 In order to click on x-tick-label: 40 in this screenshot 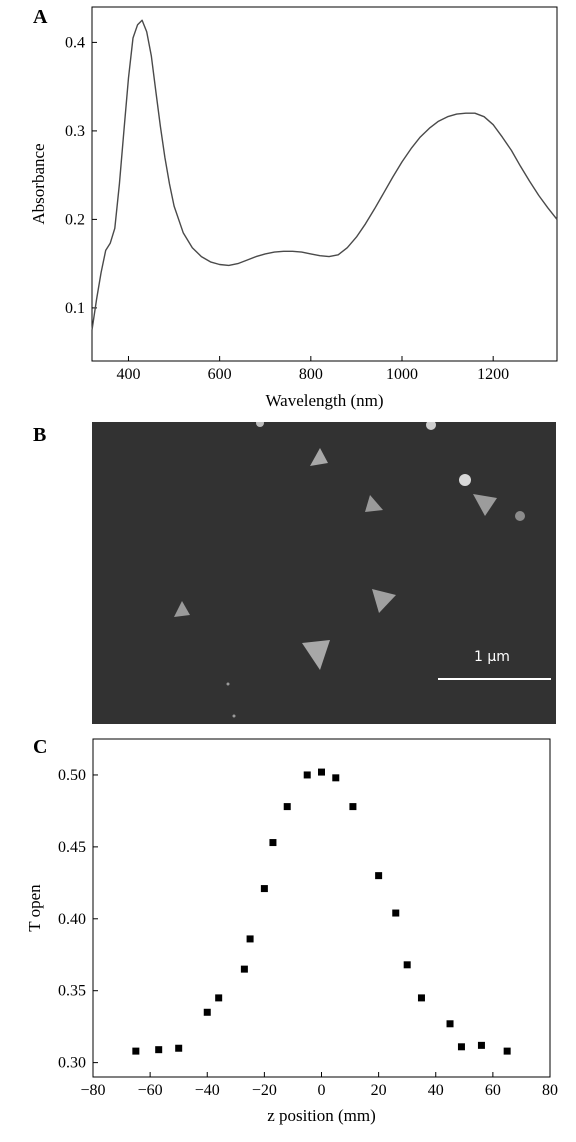, I will do `click(436, 1090)`.